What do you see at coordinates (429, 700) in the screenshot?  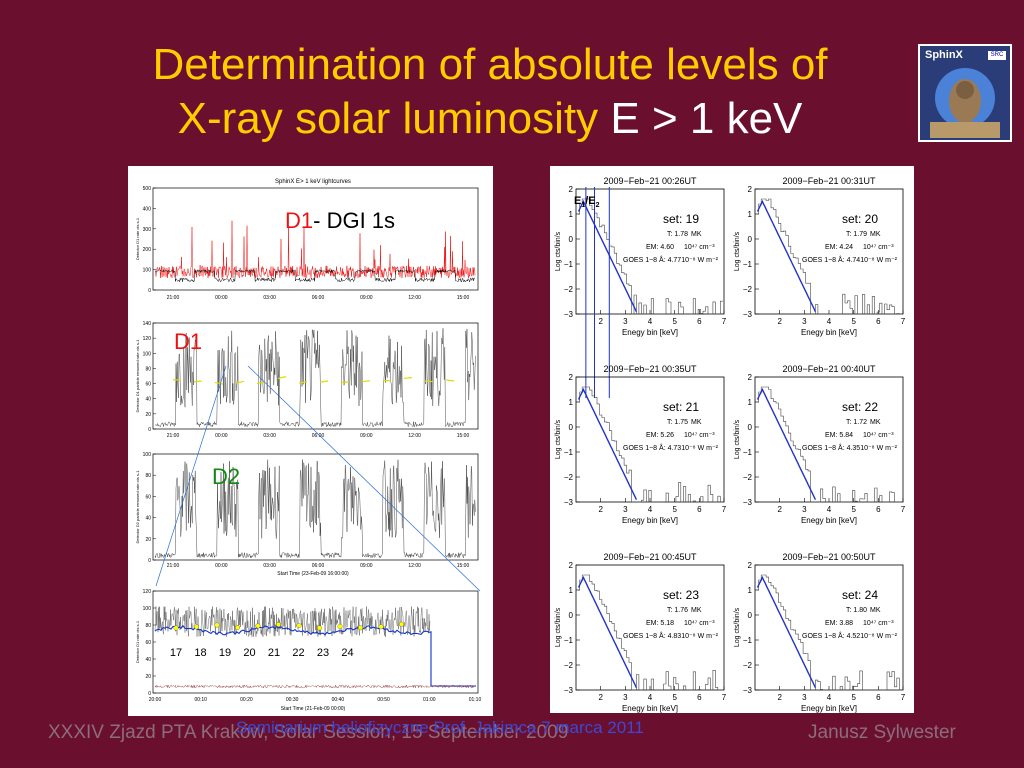 I see `x-tick-label: 01:00` at bounding box center [429, 700].